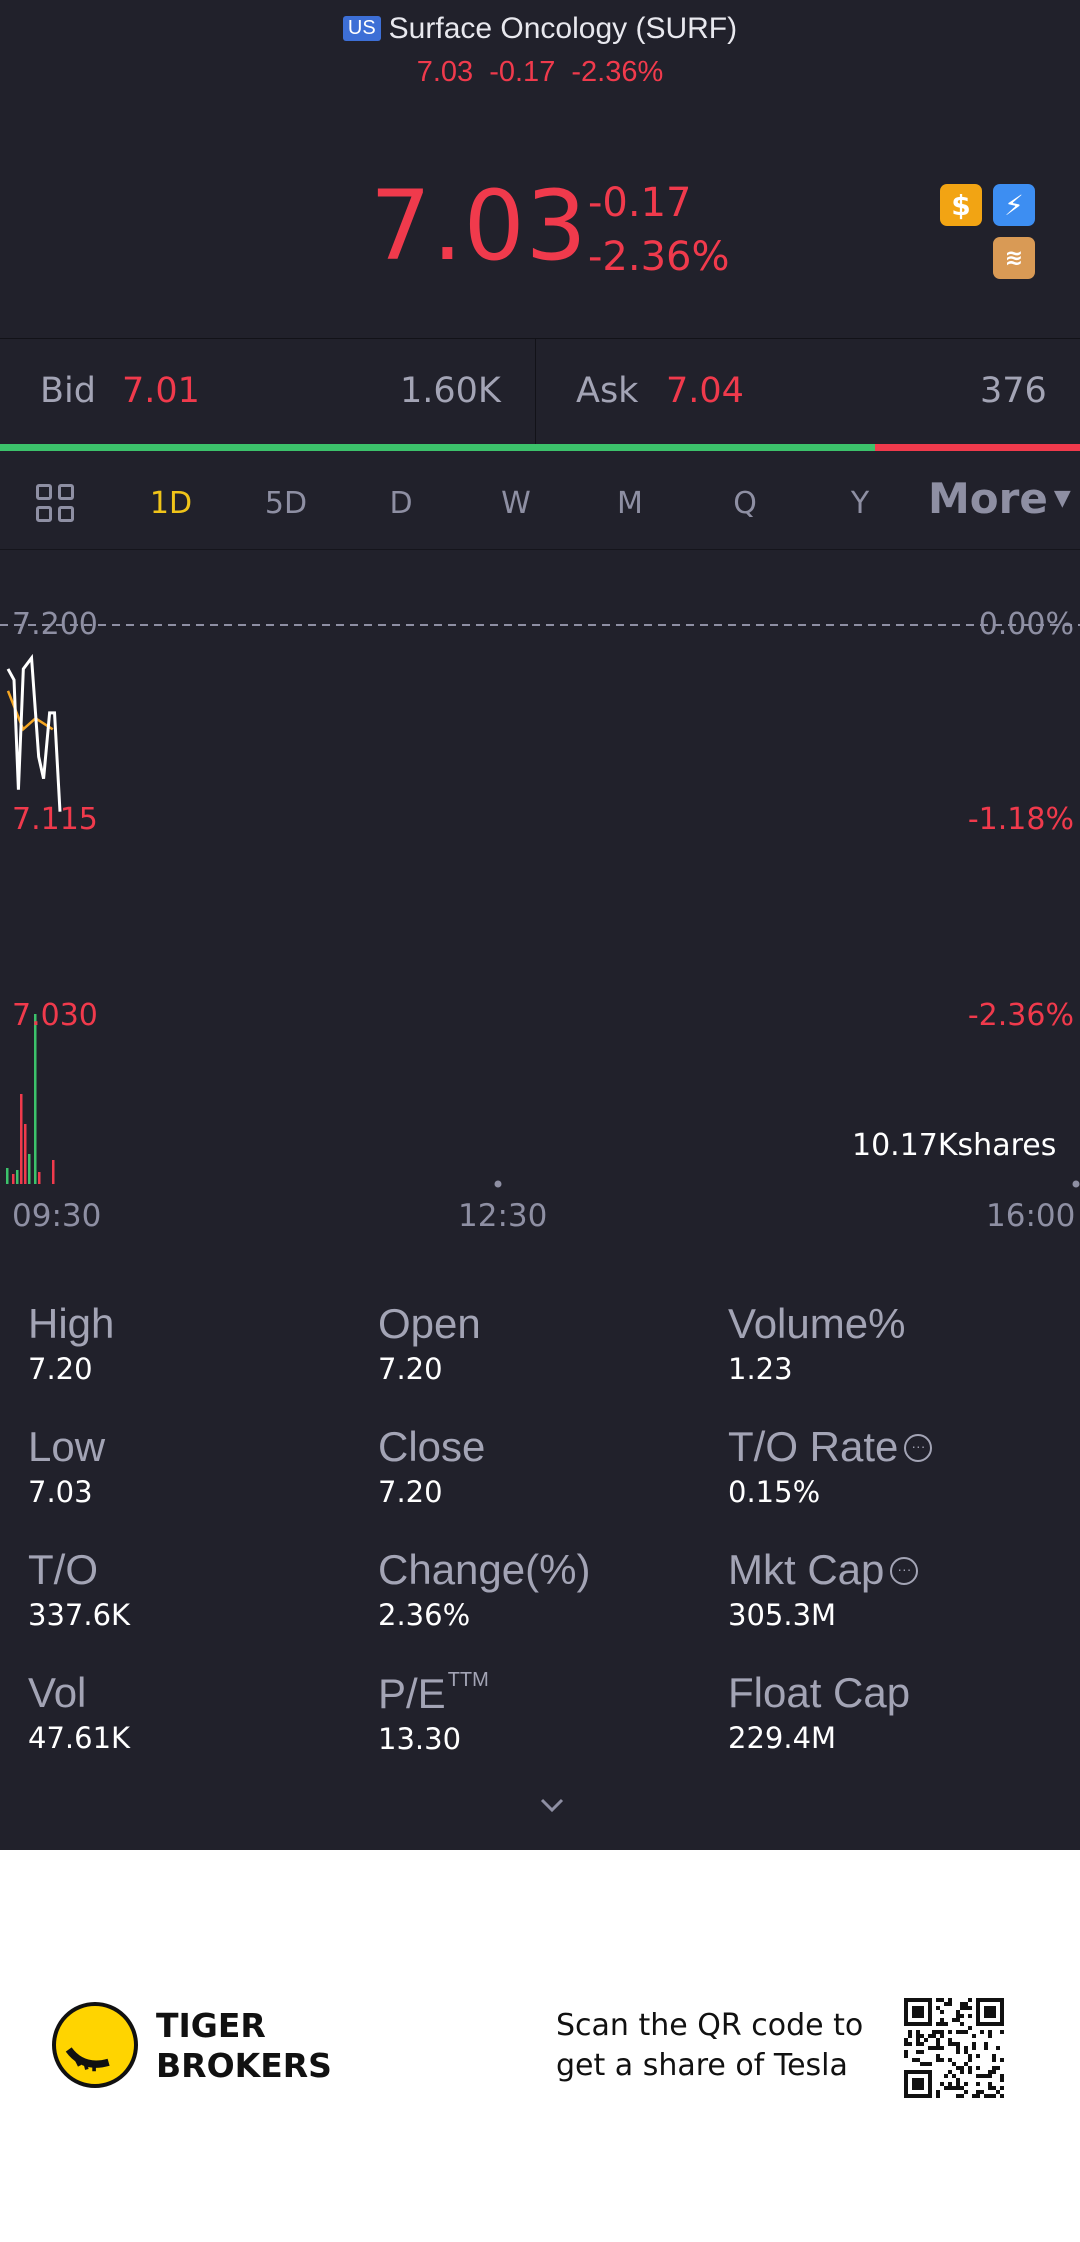  What do you see at coordinates (484, 1570) in the screenshot?
I see `stat-label: Change(%)` at bounding box center [484, 1570].